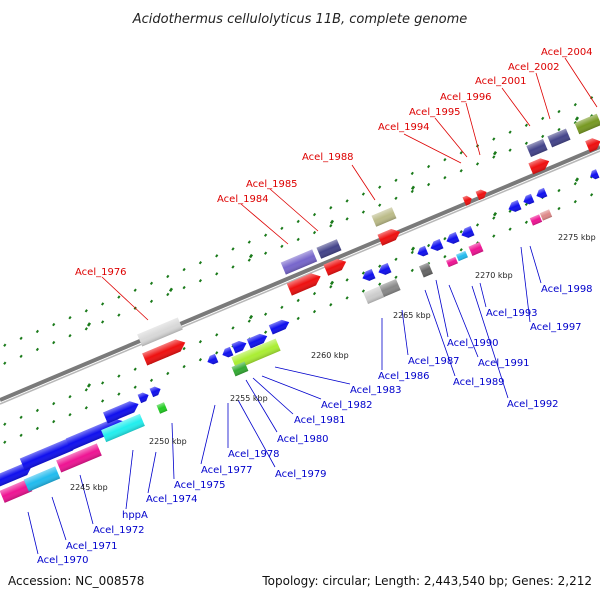 The width and height of the screenshot is (600, 600). Describe the element at coordinates (330, 355) in the screenshot. I see `tick-label: 2260 kbp` at that location.